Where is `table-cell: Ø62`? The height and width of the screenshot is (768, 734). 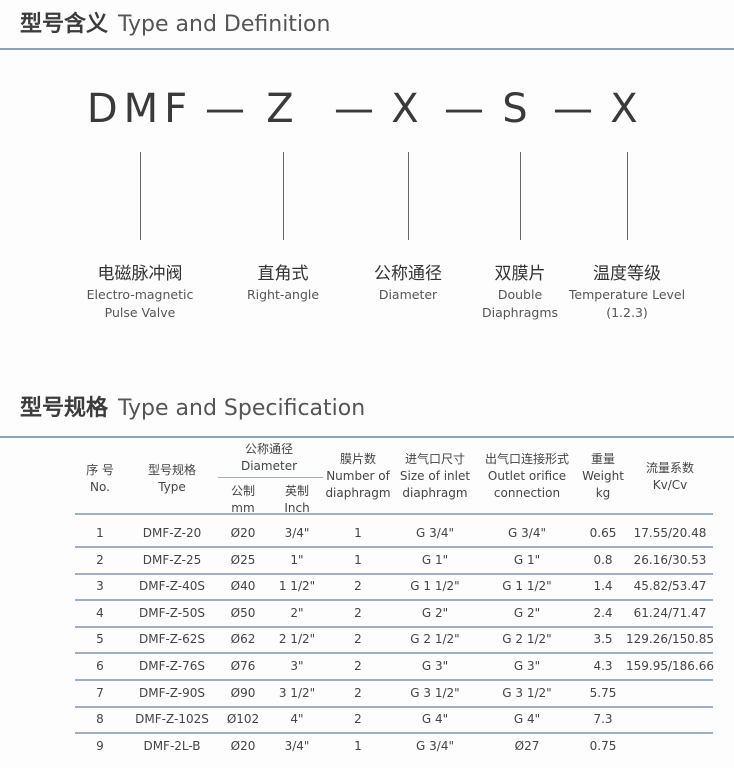 table-cell: Ø62 is located at coordinates (243, 639).